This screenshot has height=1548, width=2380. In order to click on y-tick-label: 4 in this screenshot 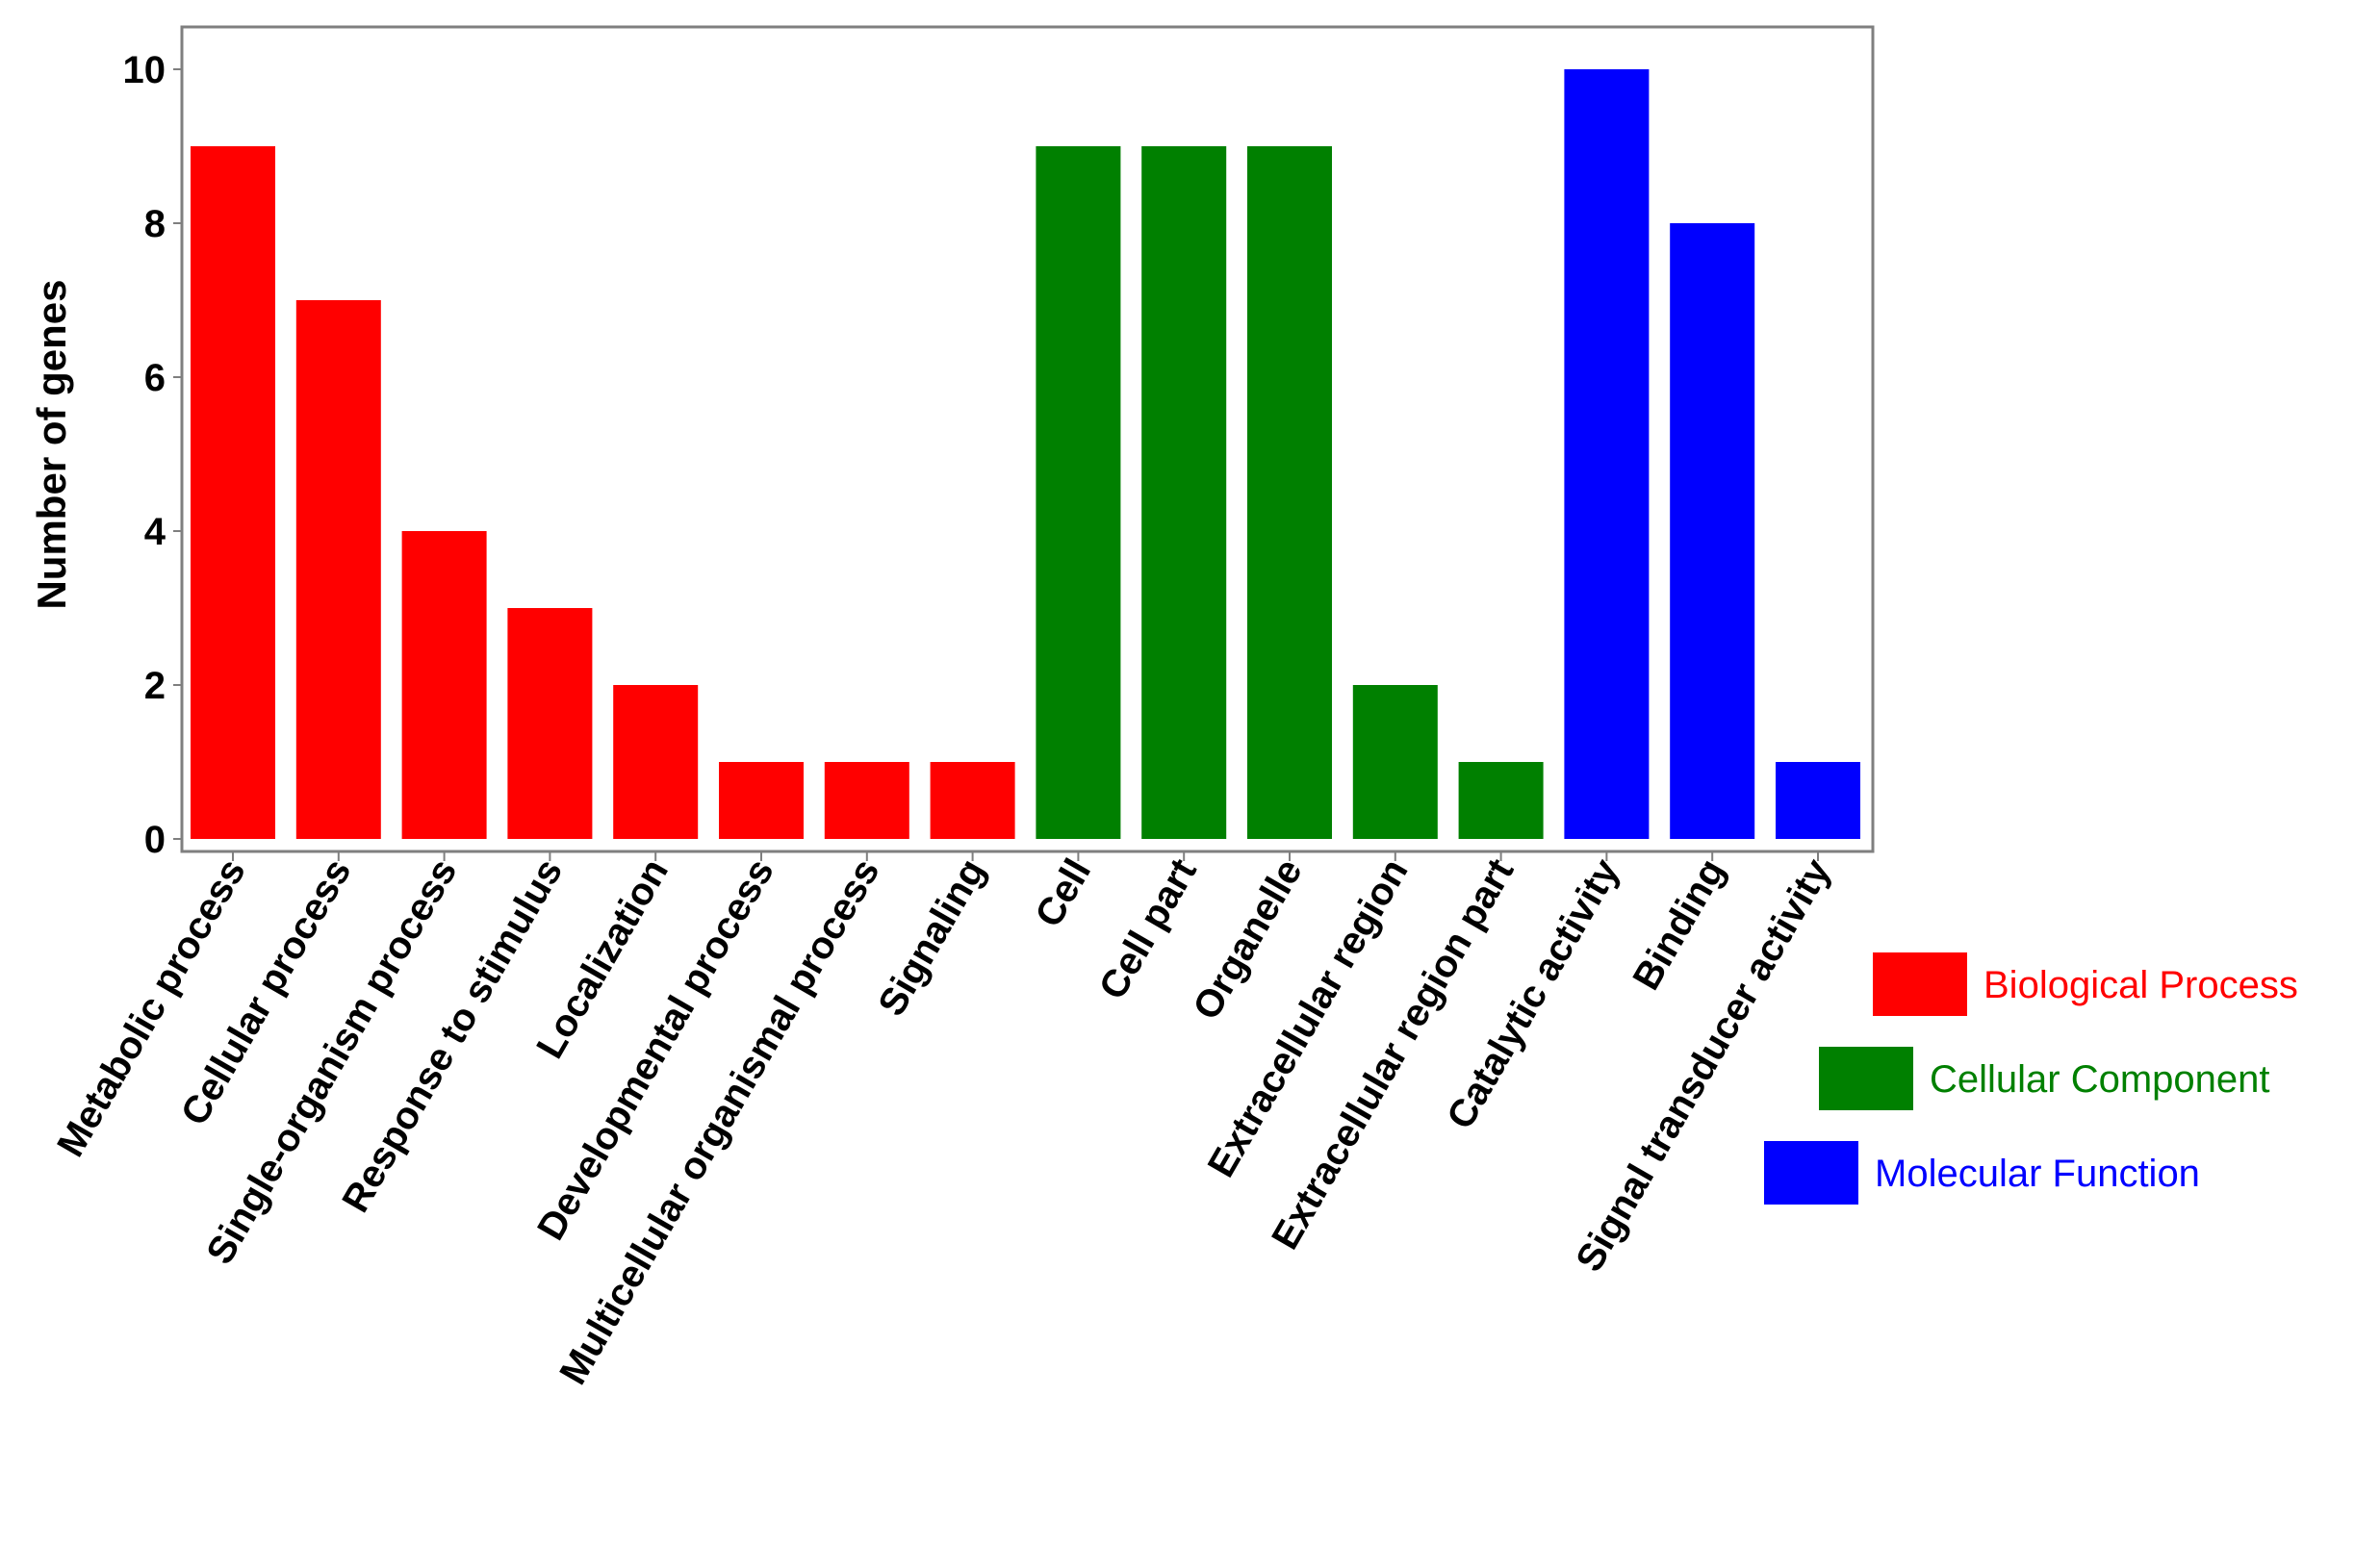, I will do `click(155, 532)`.